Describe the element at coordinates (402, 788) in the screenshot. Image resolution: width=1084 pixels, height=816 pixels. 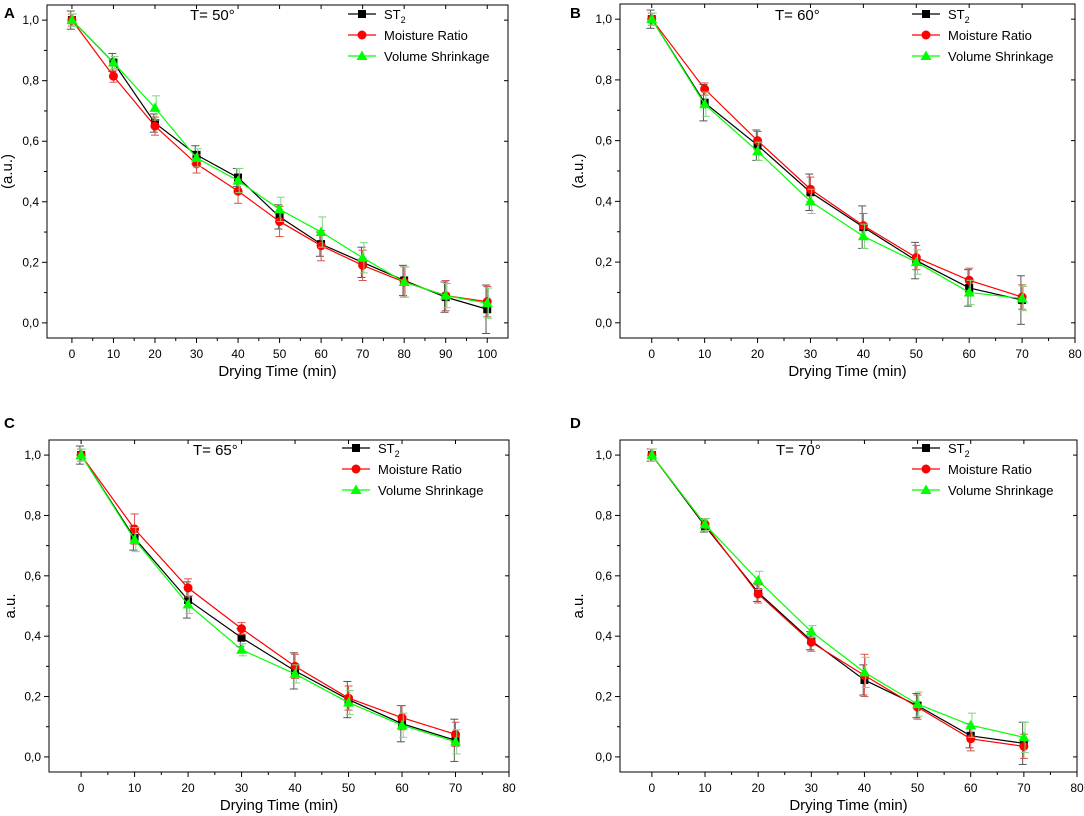
I see `x-tick-label: 60` at that location.